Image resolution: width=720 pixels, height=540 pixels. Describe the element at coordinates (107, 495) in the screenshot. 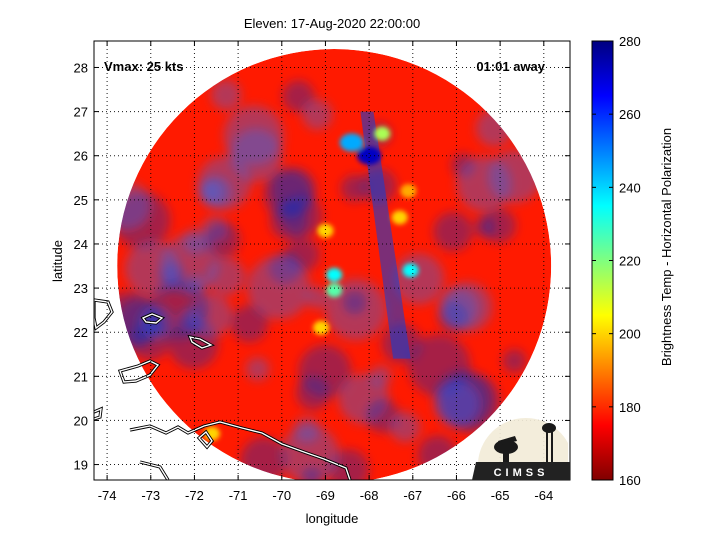

I see `x-tick-label-0: -74` at that location.